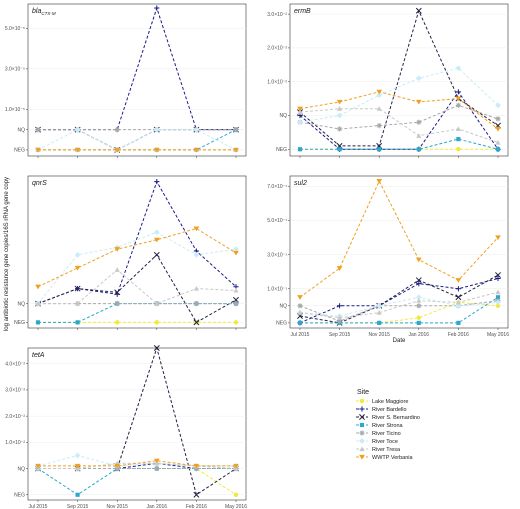 The width and height of the screenshot is (520, 509). Describe the element at coordinates (277, 255) in the screenshot. I see `y-tick-label: 3.0×10⁻¹` at that location.